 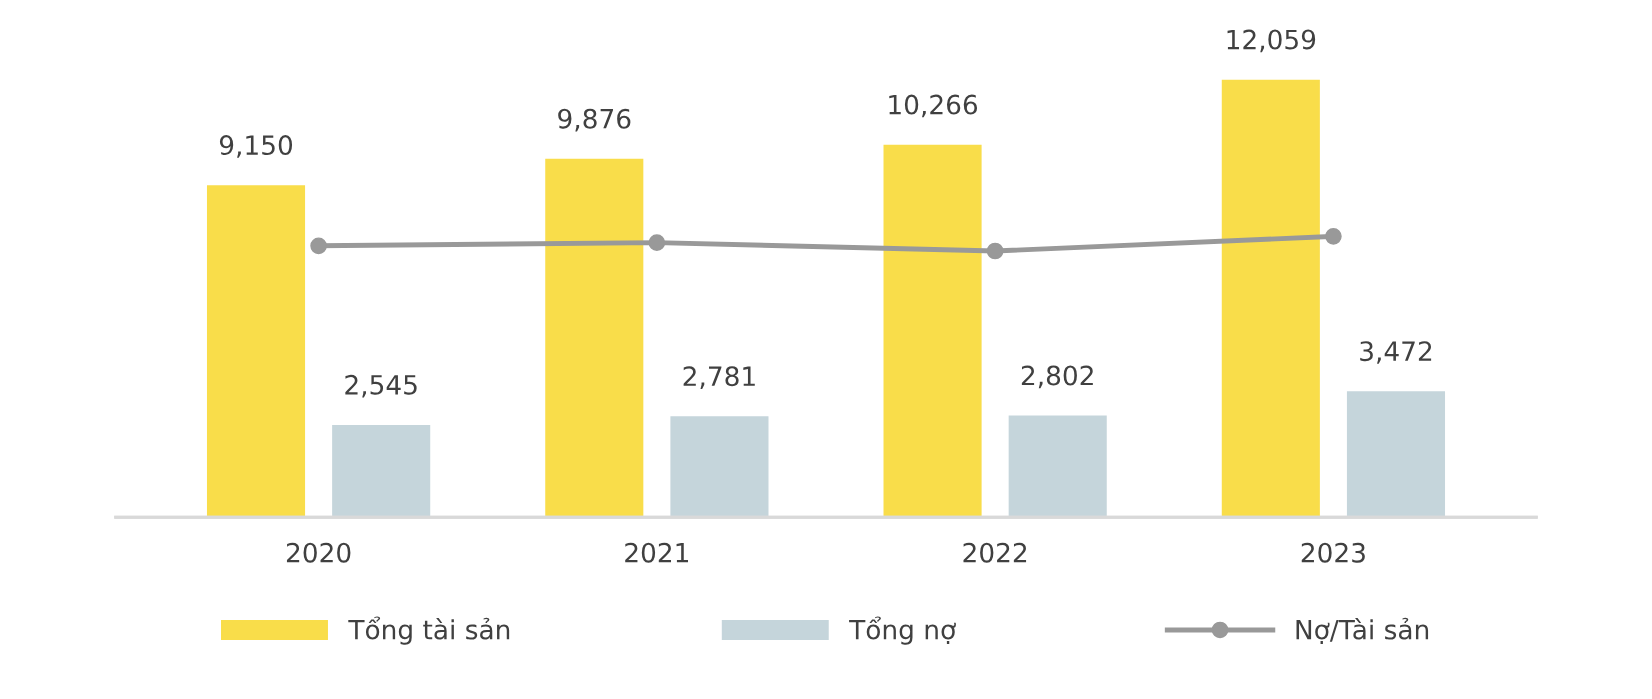 I want to click on legend-label: Nợ/Tài sản, so click(x=1362, y=631).